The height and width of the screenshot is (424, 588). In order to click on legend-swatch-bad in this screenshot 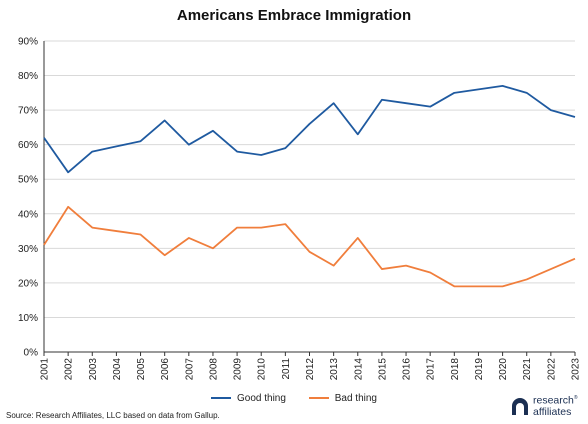, I will do `click(318, 398)`.